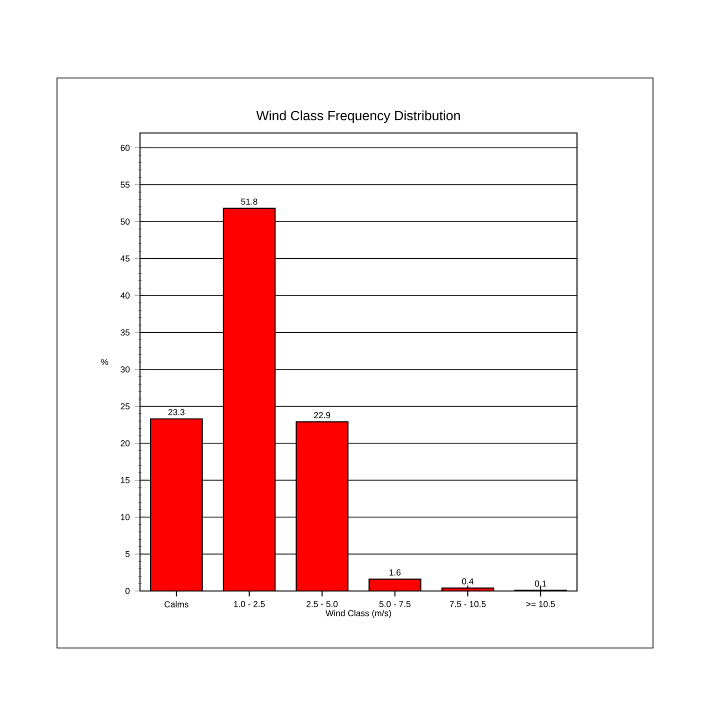 The width and height of the screenshot is (707, 709). Describe the element at coordinates (540, 604) in the screenshot. I see `x-tick-label: >= 10.5` at that location.